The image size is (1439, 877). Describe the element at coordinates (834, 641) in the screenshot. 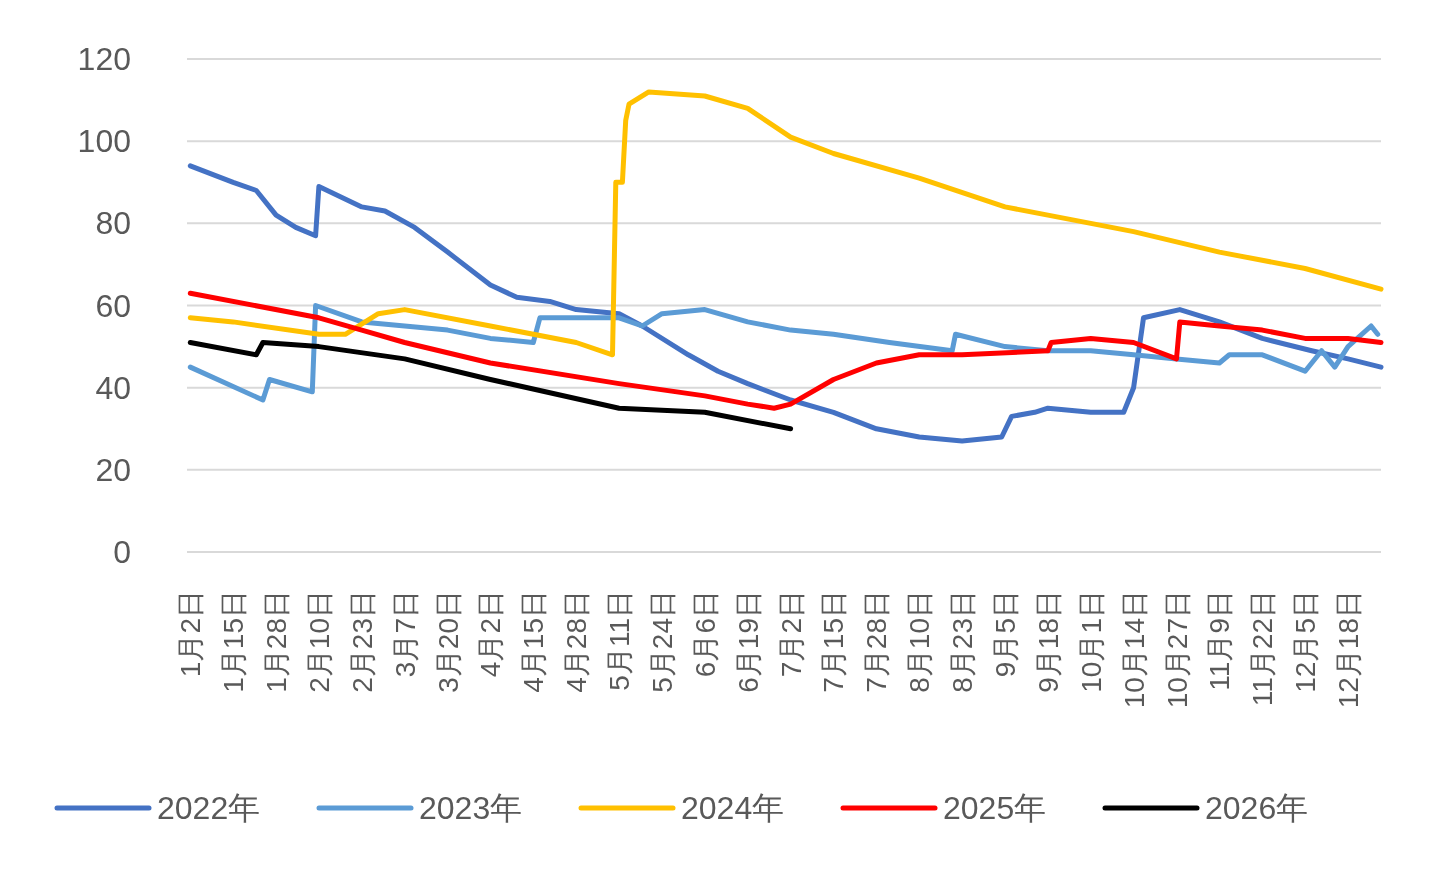

I see `x-tick-label: 7月15日` at that location.